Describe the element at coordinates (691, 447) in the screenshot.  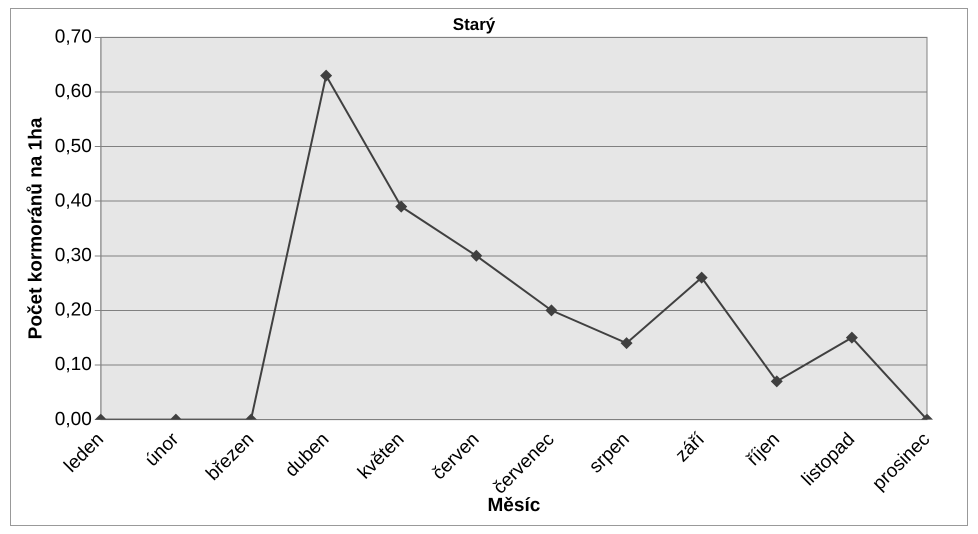
I see `x-tick-label: září` at that location.